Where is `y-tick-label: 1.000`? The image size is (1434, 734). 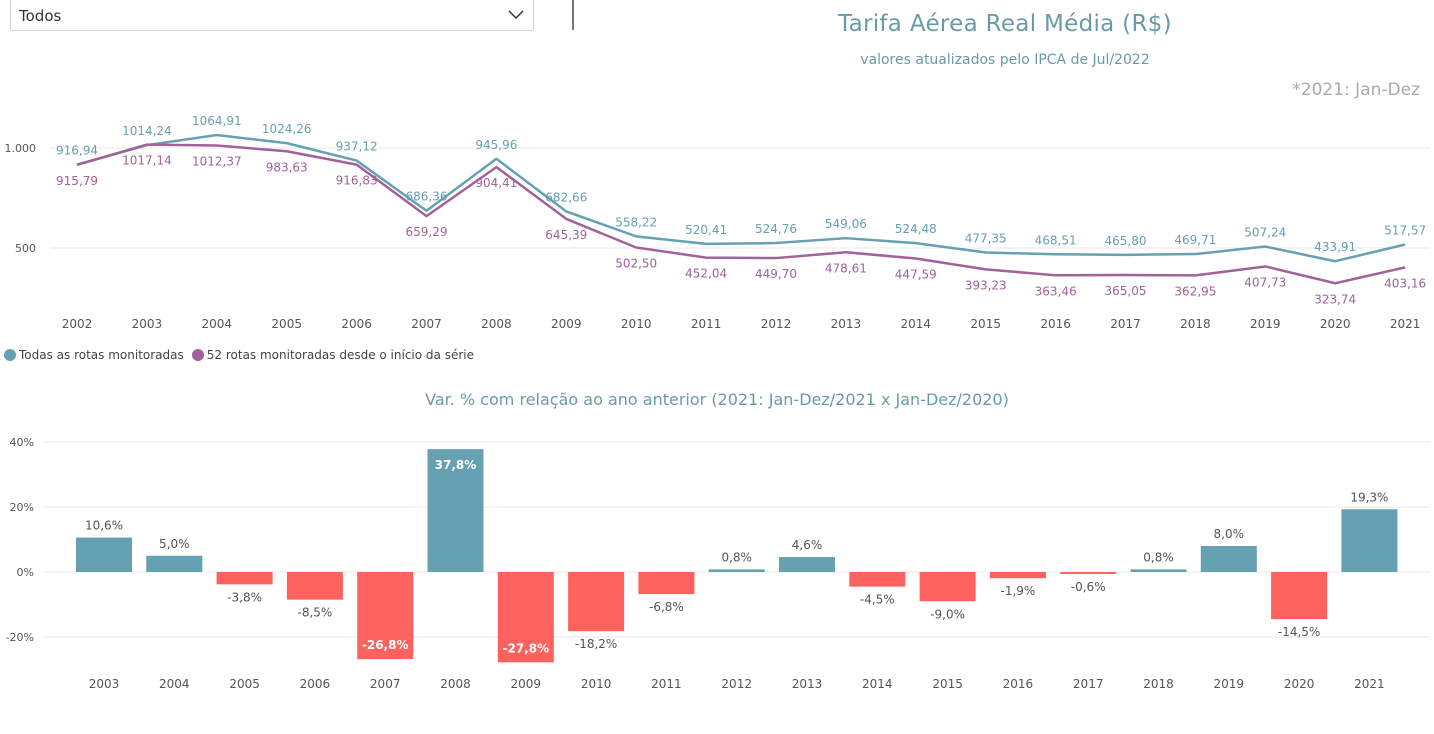
y-tick-label: 1.000 is located at coordinates (21, 148).